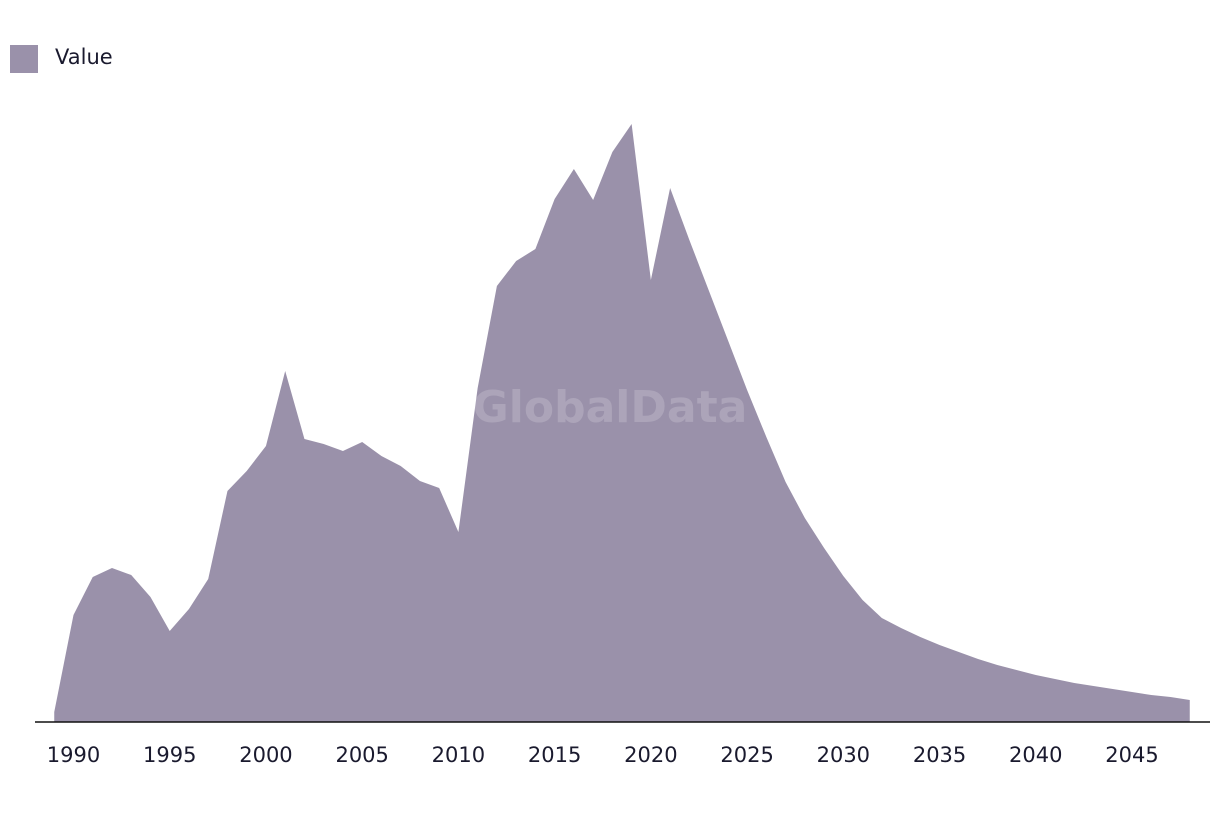  I want to click on x-tick-label: 1990, so click(73, 755).